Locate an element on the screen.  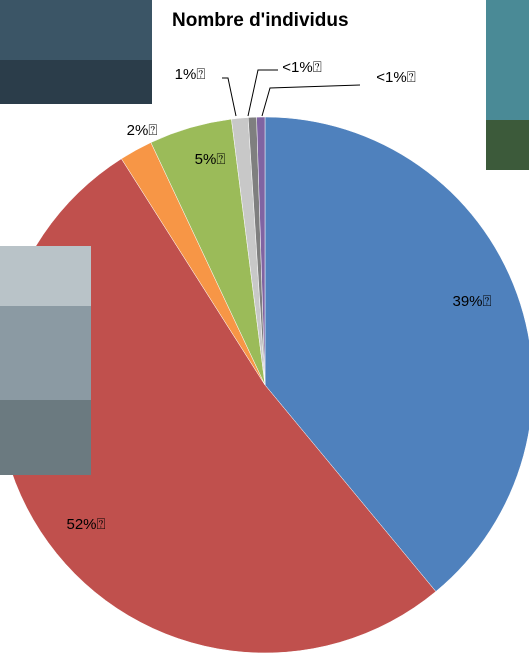
photo-seabed is located at coordinates (507, 145).